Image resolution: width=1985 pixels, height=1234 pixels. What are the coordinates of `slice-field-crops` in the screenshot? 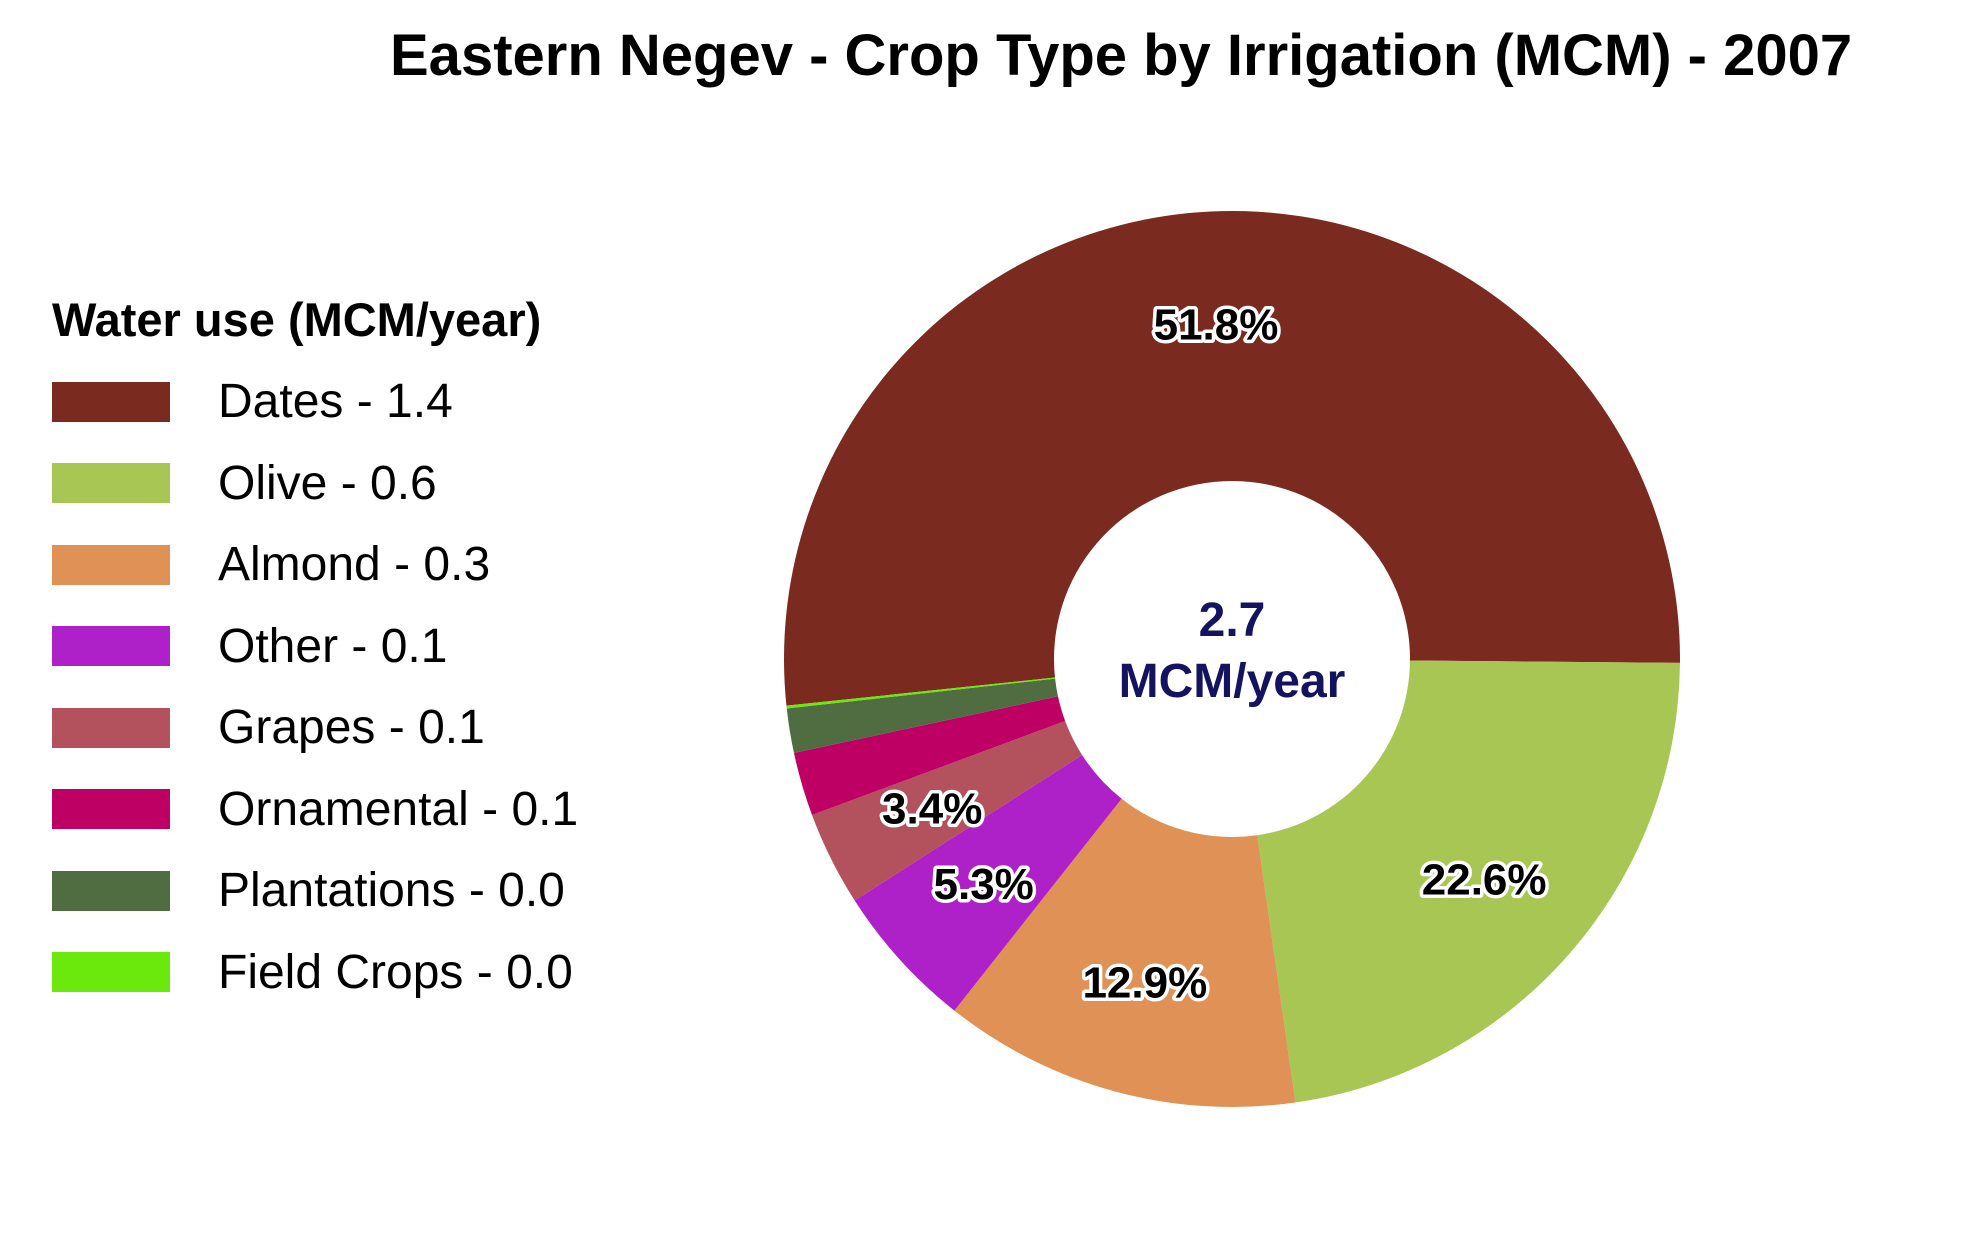 It's located at (921, 693).